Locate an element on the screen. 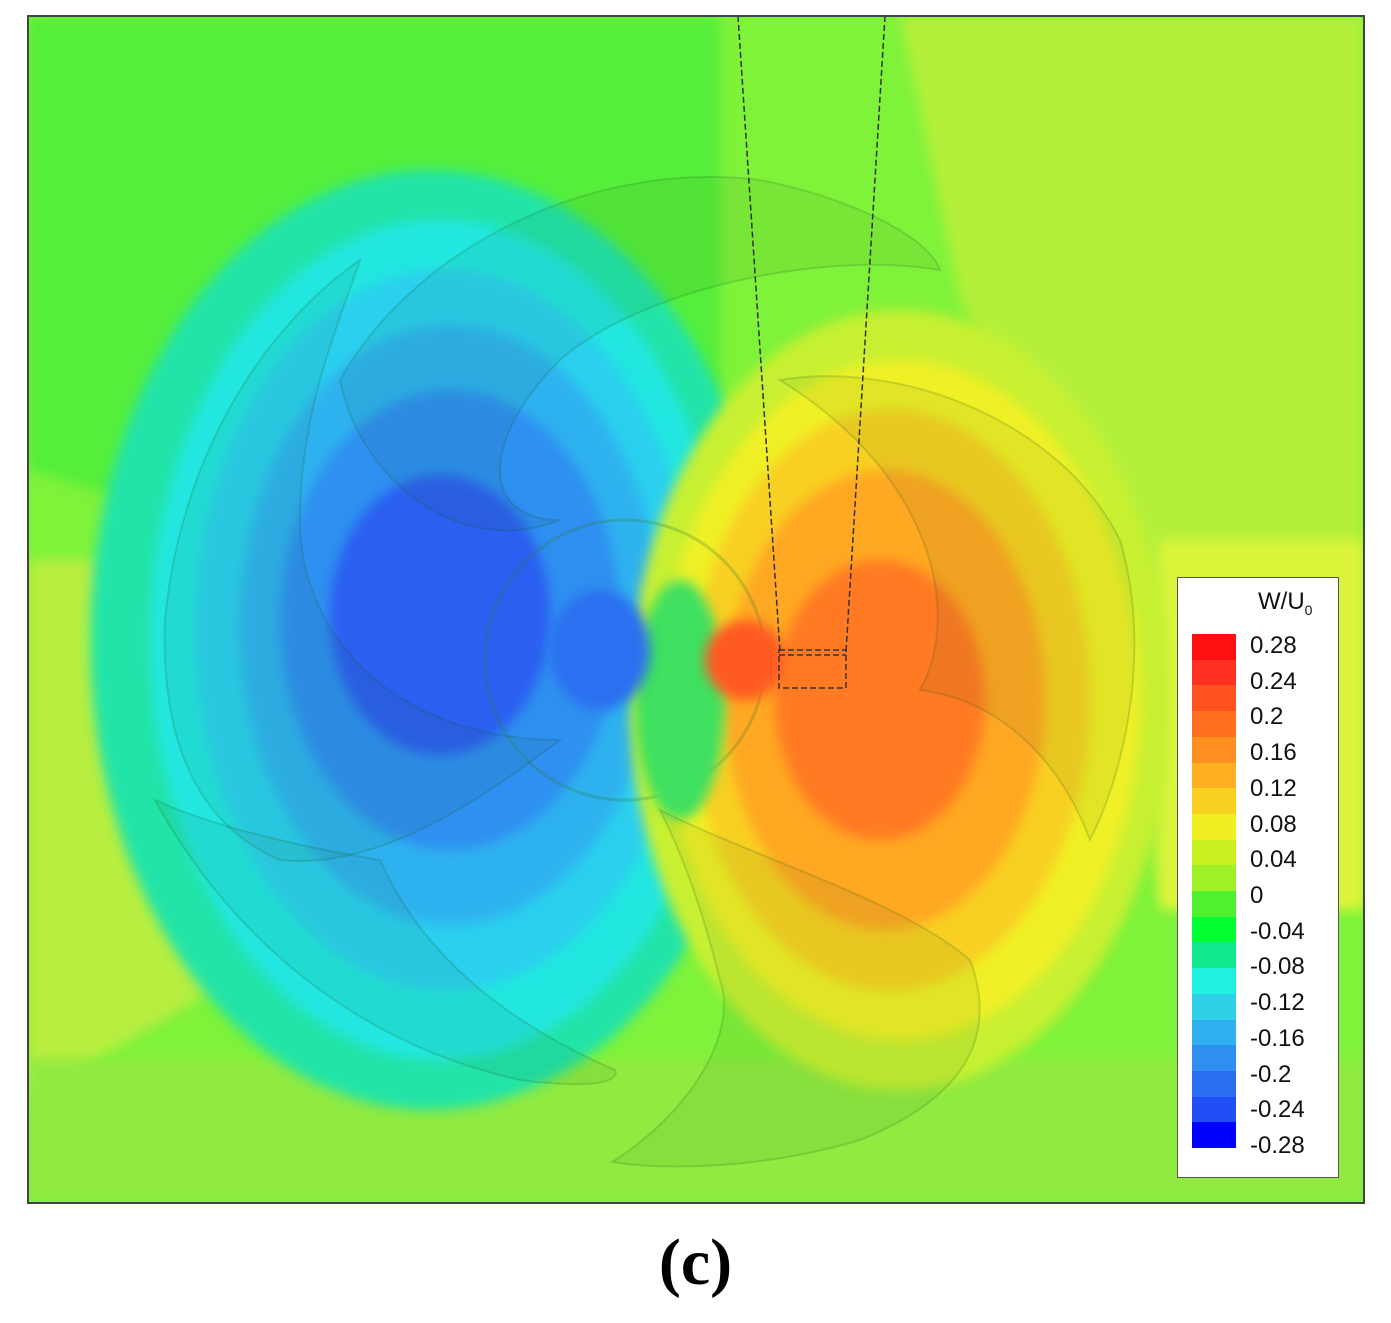  colorbar-tick-label: -0.04 is located at coordinates (1277, 931).